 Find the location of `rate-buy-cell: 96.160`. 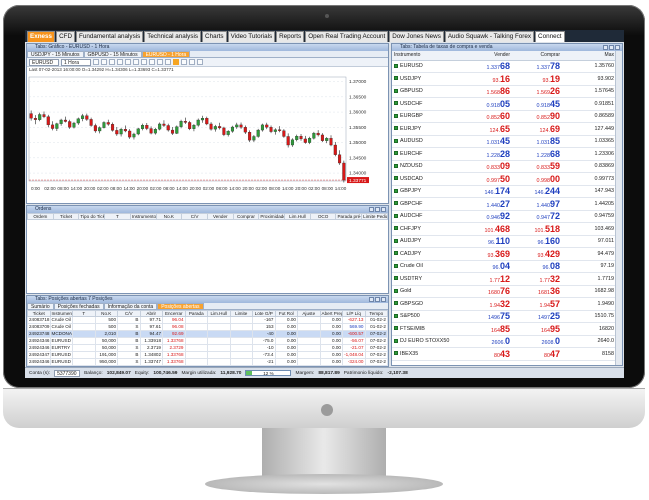

rate-buy-cell: 96.160 is located at coordinates (537, 241).